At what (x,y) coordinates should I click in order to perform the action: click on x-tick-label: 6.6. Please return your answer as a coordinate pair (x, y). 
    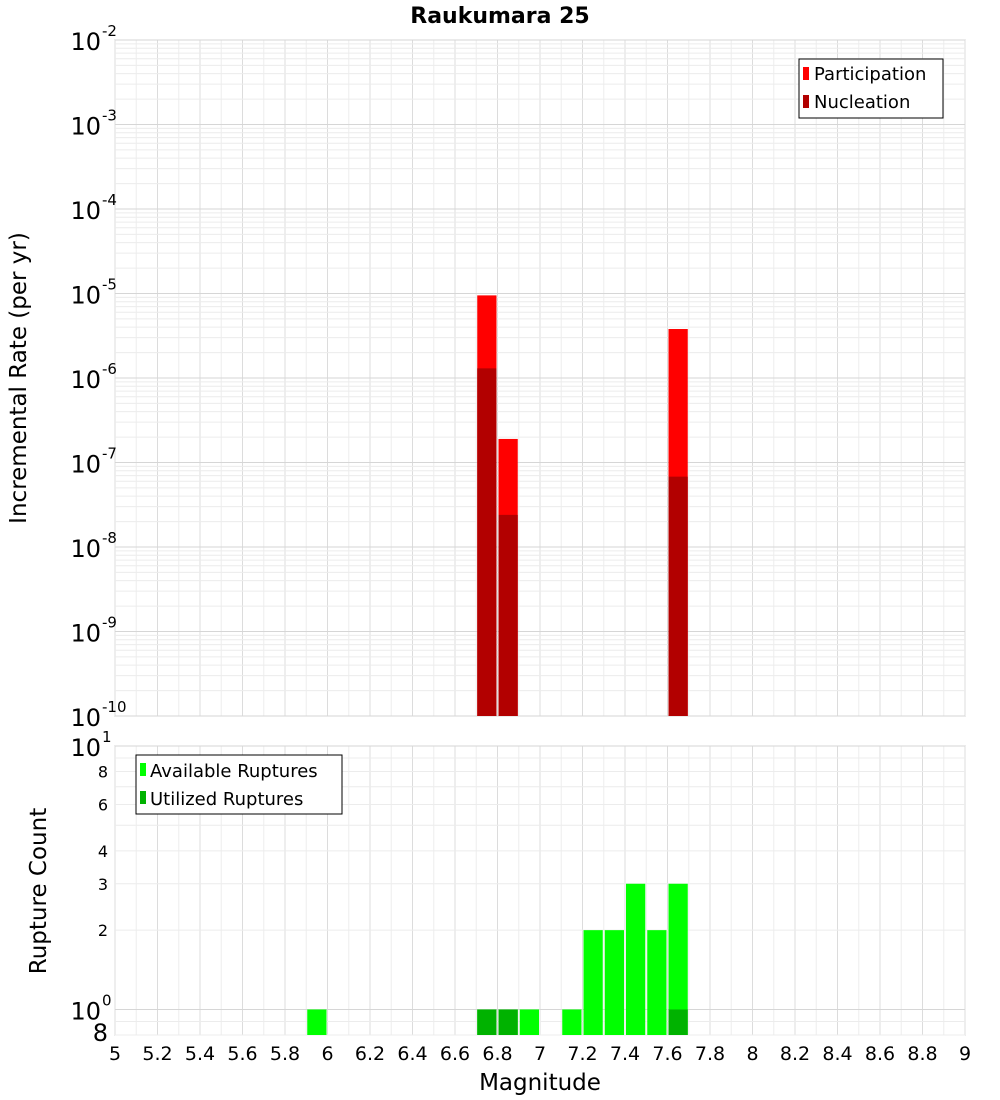
    Looking at the image, I should click on (455, 1054).